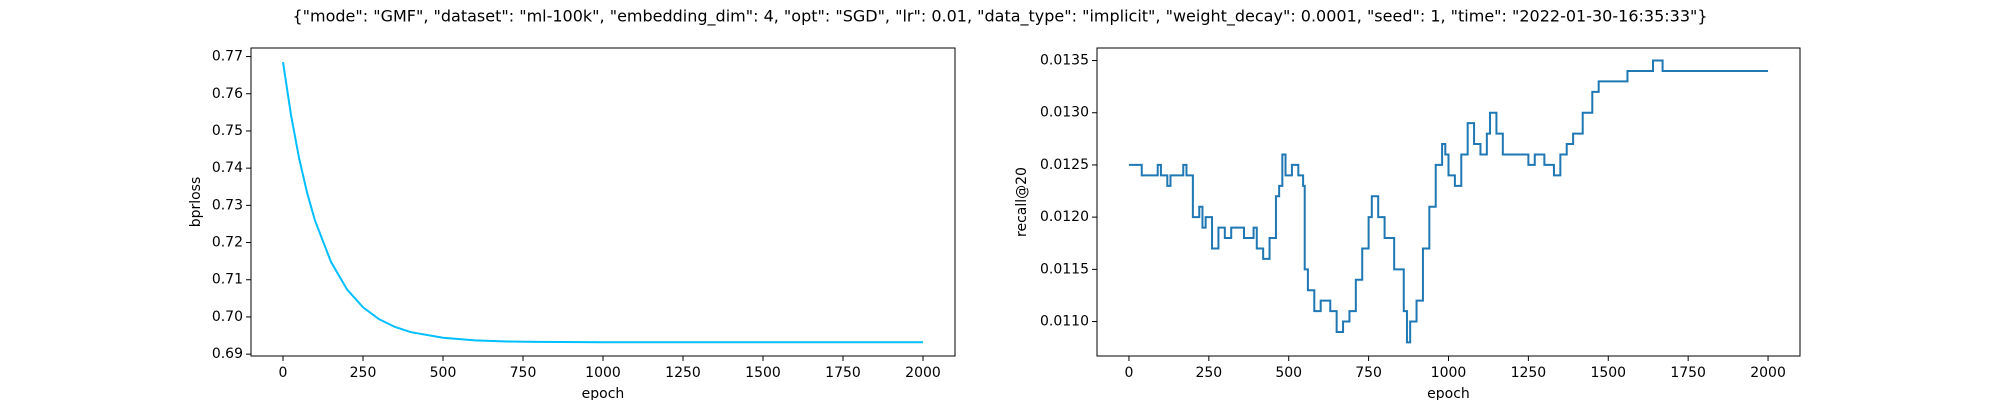 Image resolution: width=2000 pixels, height=400 pixels. I want to click on y-tick-label: 0.70, so click(227, 317).